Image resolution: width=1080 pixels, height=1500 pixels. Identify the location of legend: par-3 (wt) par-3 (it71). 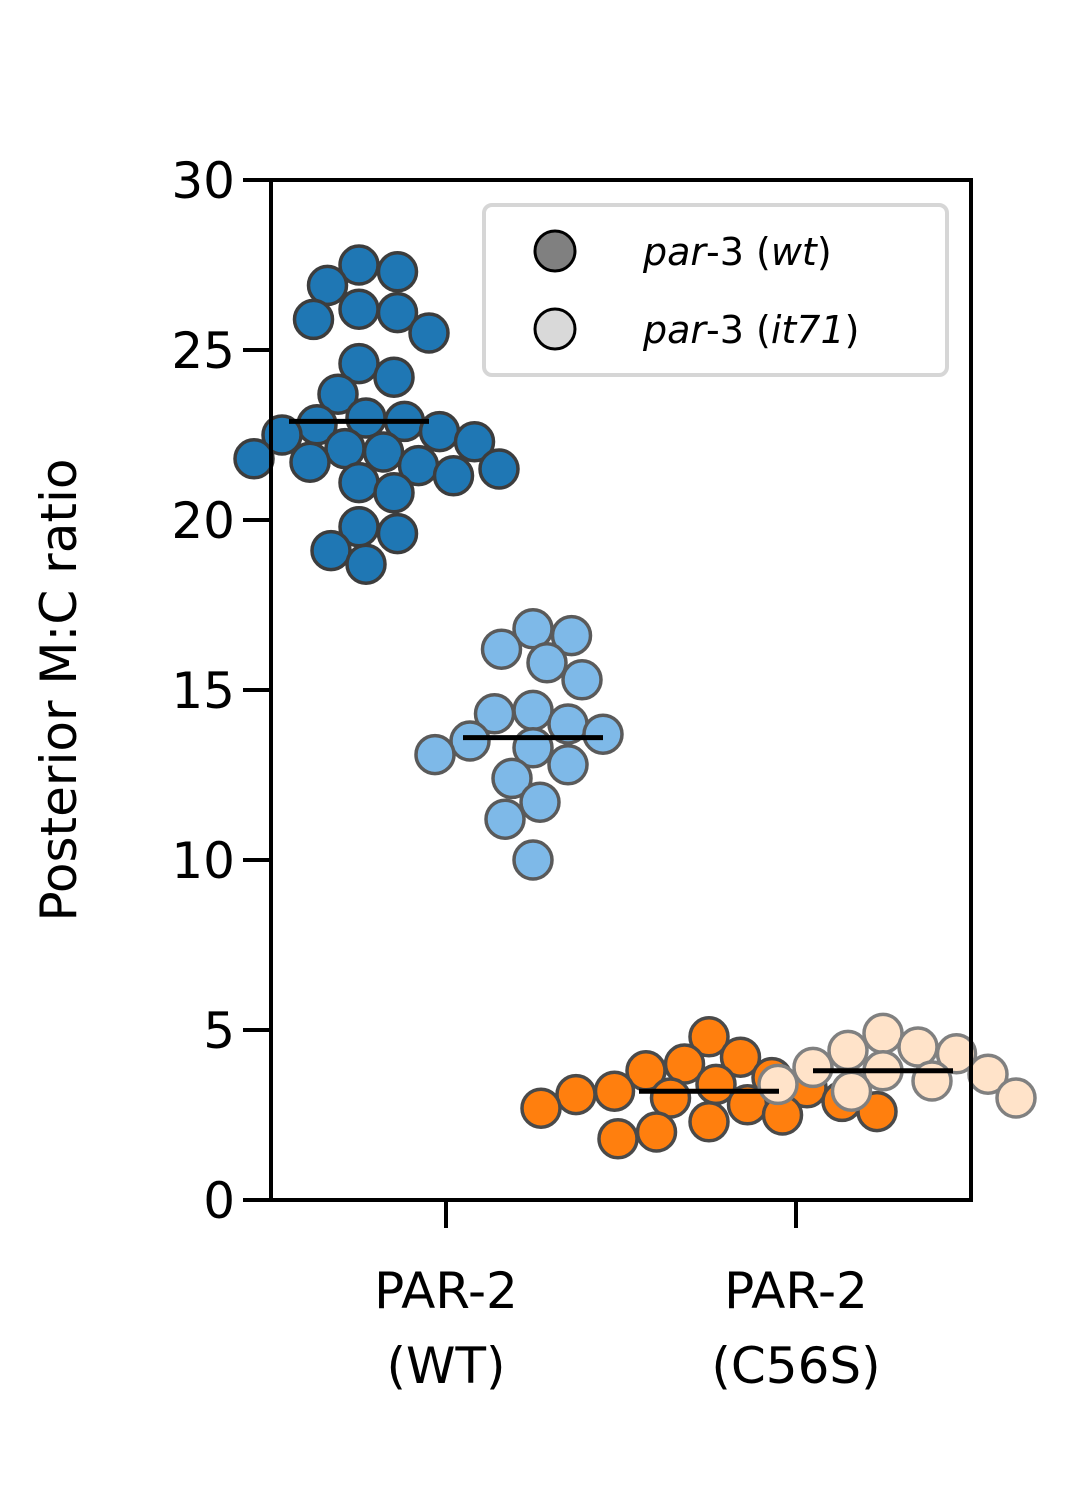
(715, 290).